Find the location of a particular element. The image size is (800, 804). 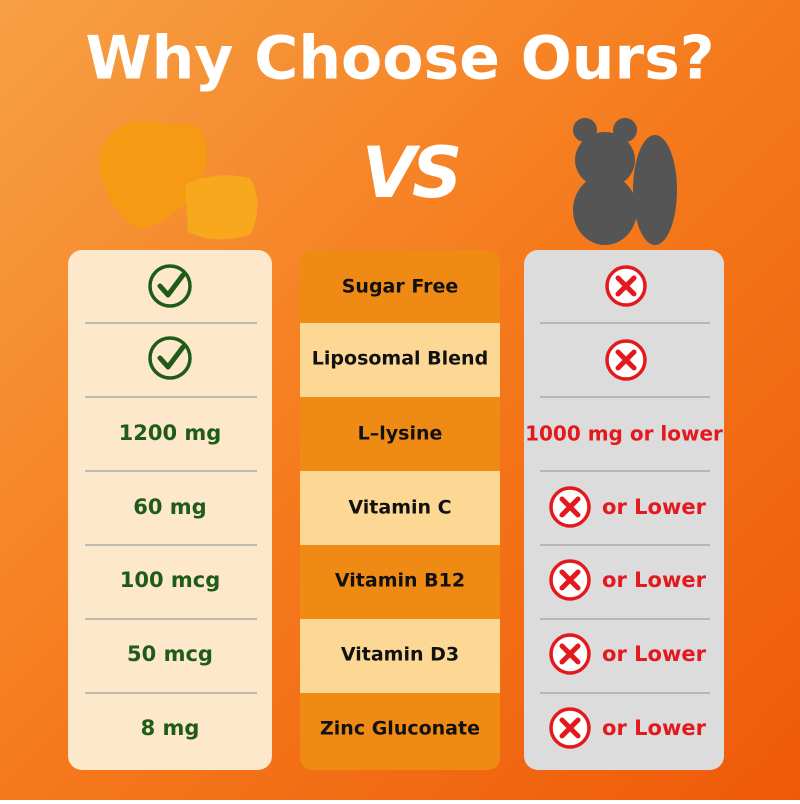

ours-value: 60 mg is located at coordinates (169, 507).